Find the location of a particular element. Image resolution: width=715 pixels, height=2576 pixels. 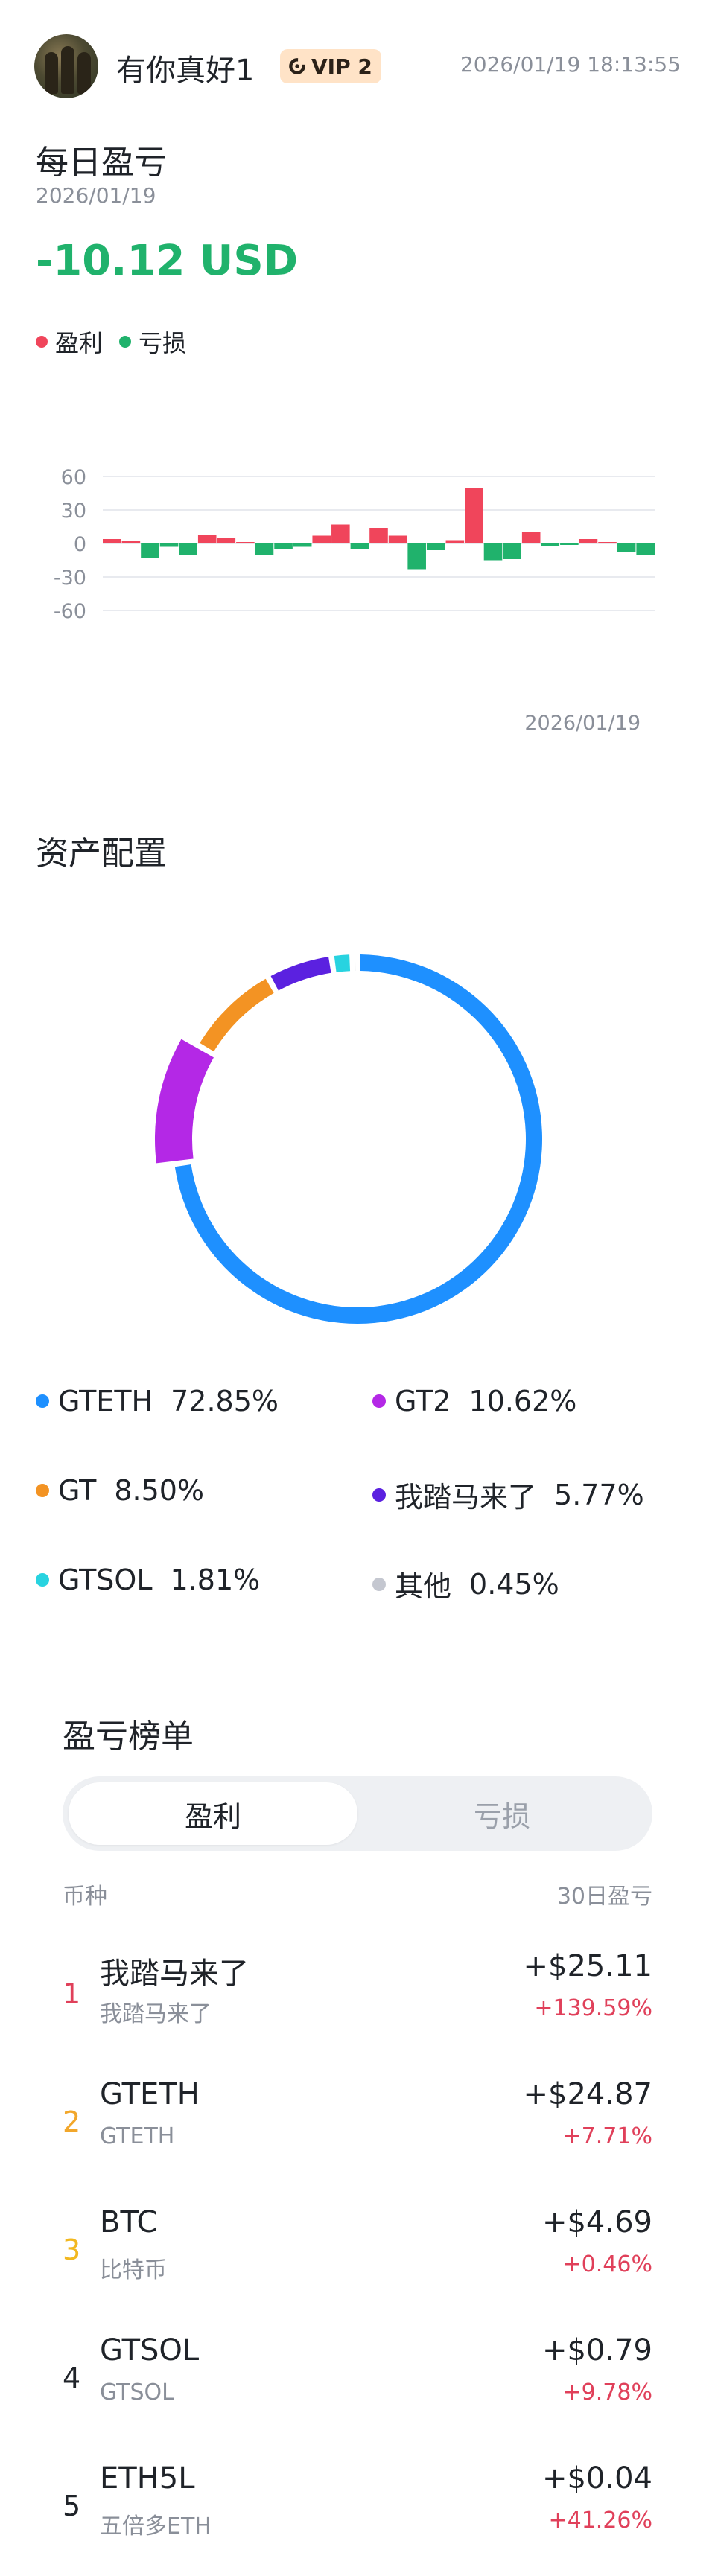

profit-dot-icon is located at coordinates (42, 342).